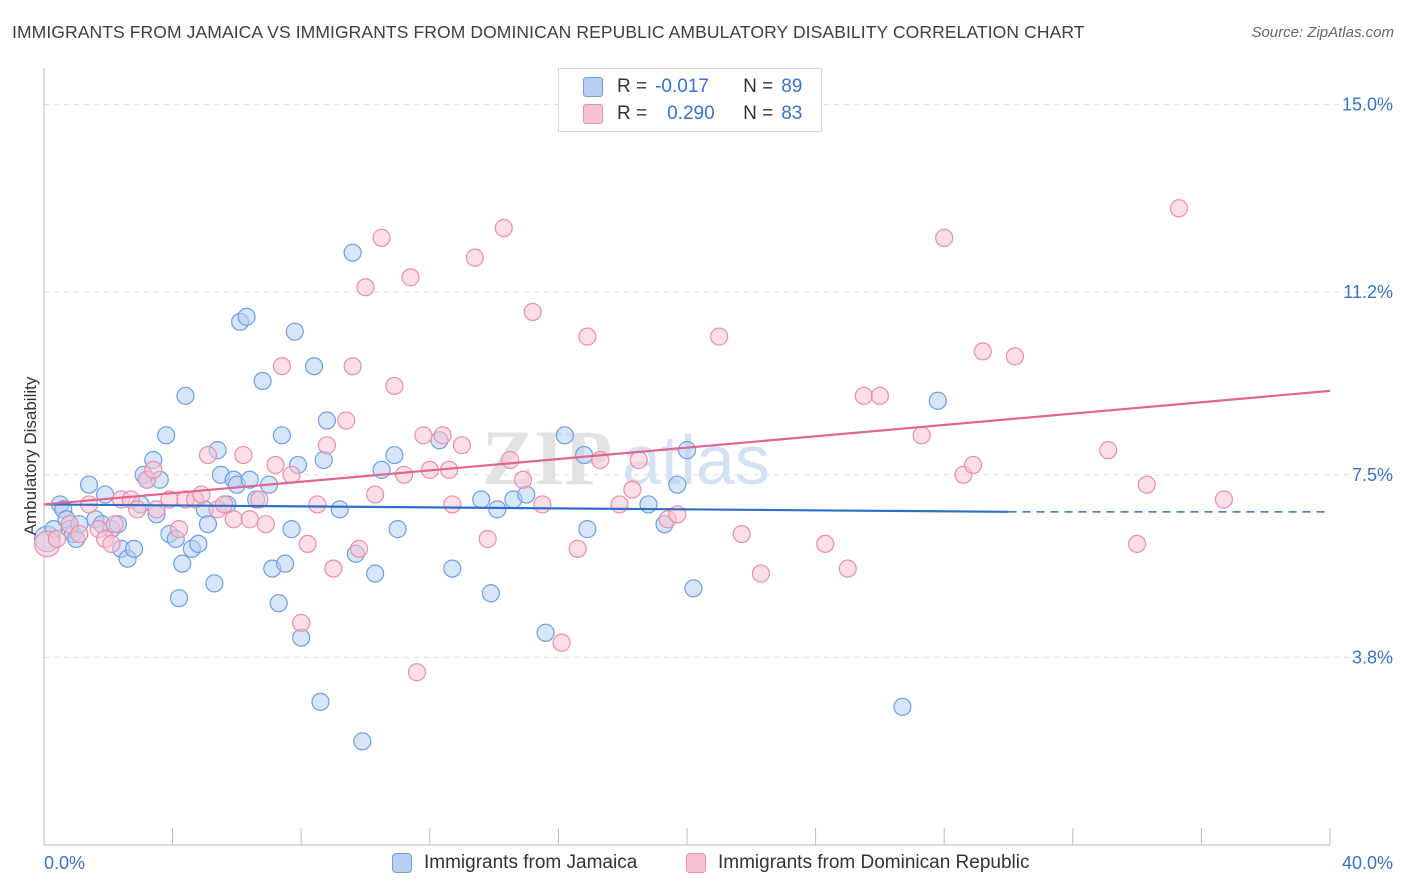  Describe the element at coordinates (792, 86) in the screenshot. I see `jamaica-n-value: 89` at that location.